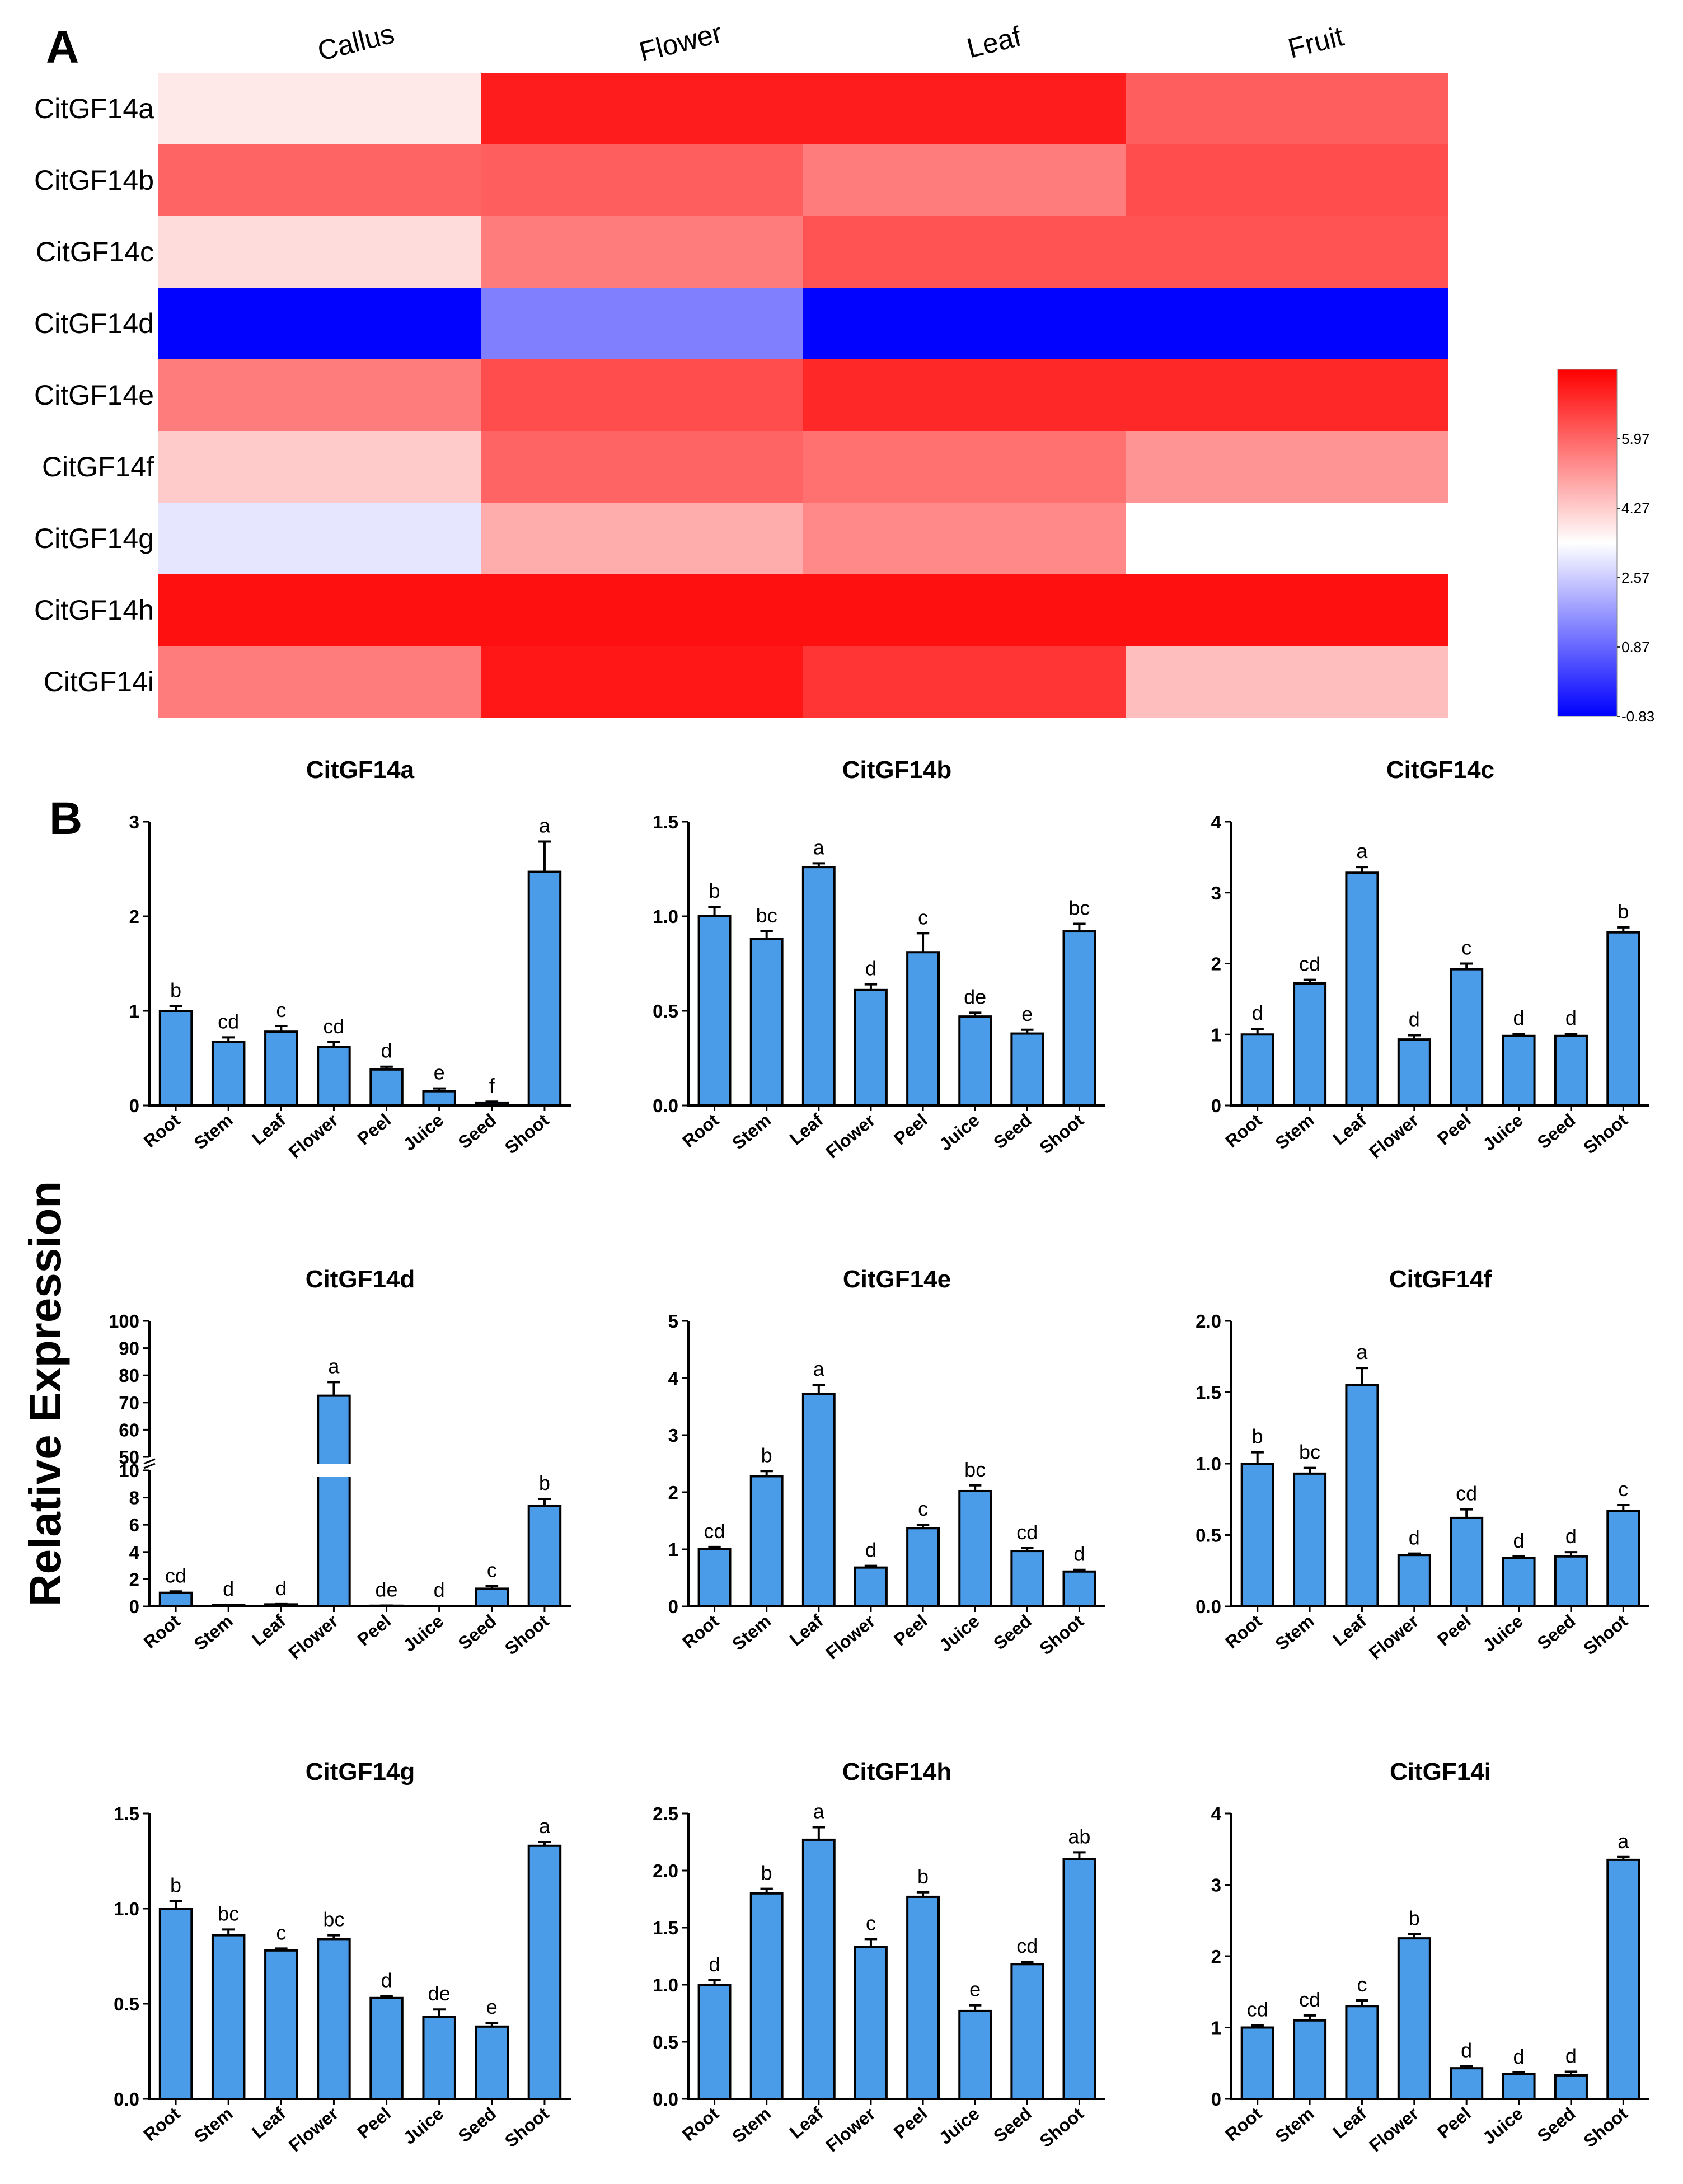 The width and height of the screenshot is (1683, 2184). Describe the element at coordinates (134, 1525) in the screenshot. I see `y-tick-label: 6` at that location.